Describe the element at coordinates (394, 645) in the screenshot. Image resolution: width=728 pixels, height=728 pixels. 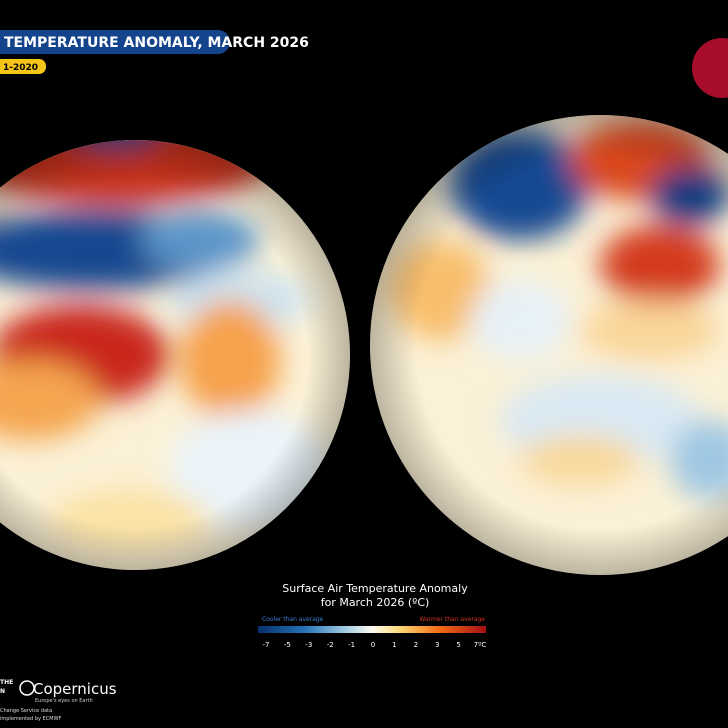
I see `colorbar-tick-label: 1` at that location.